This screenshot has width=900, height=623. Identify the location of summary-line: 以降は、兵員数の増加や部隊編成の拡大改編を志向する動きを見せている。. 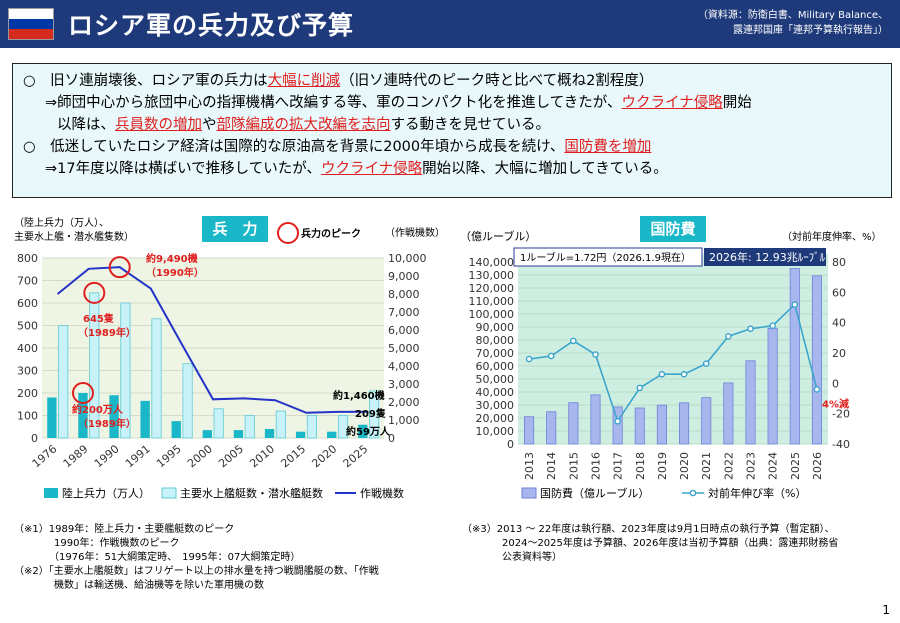
(452, 125).